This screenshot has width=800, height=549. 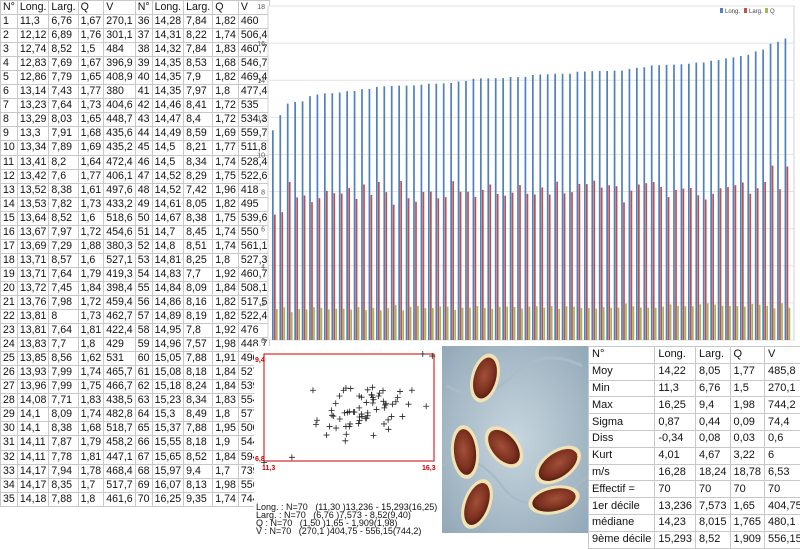 What do you see at coordinates (120, 373) in the screenshot?
I see `table-cell: 465,7` at bounding box center [120, 373].